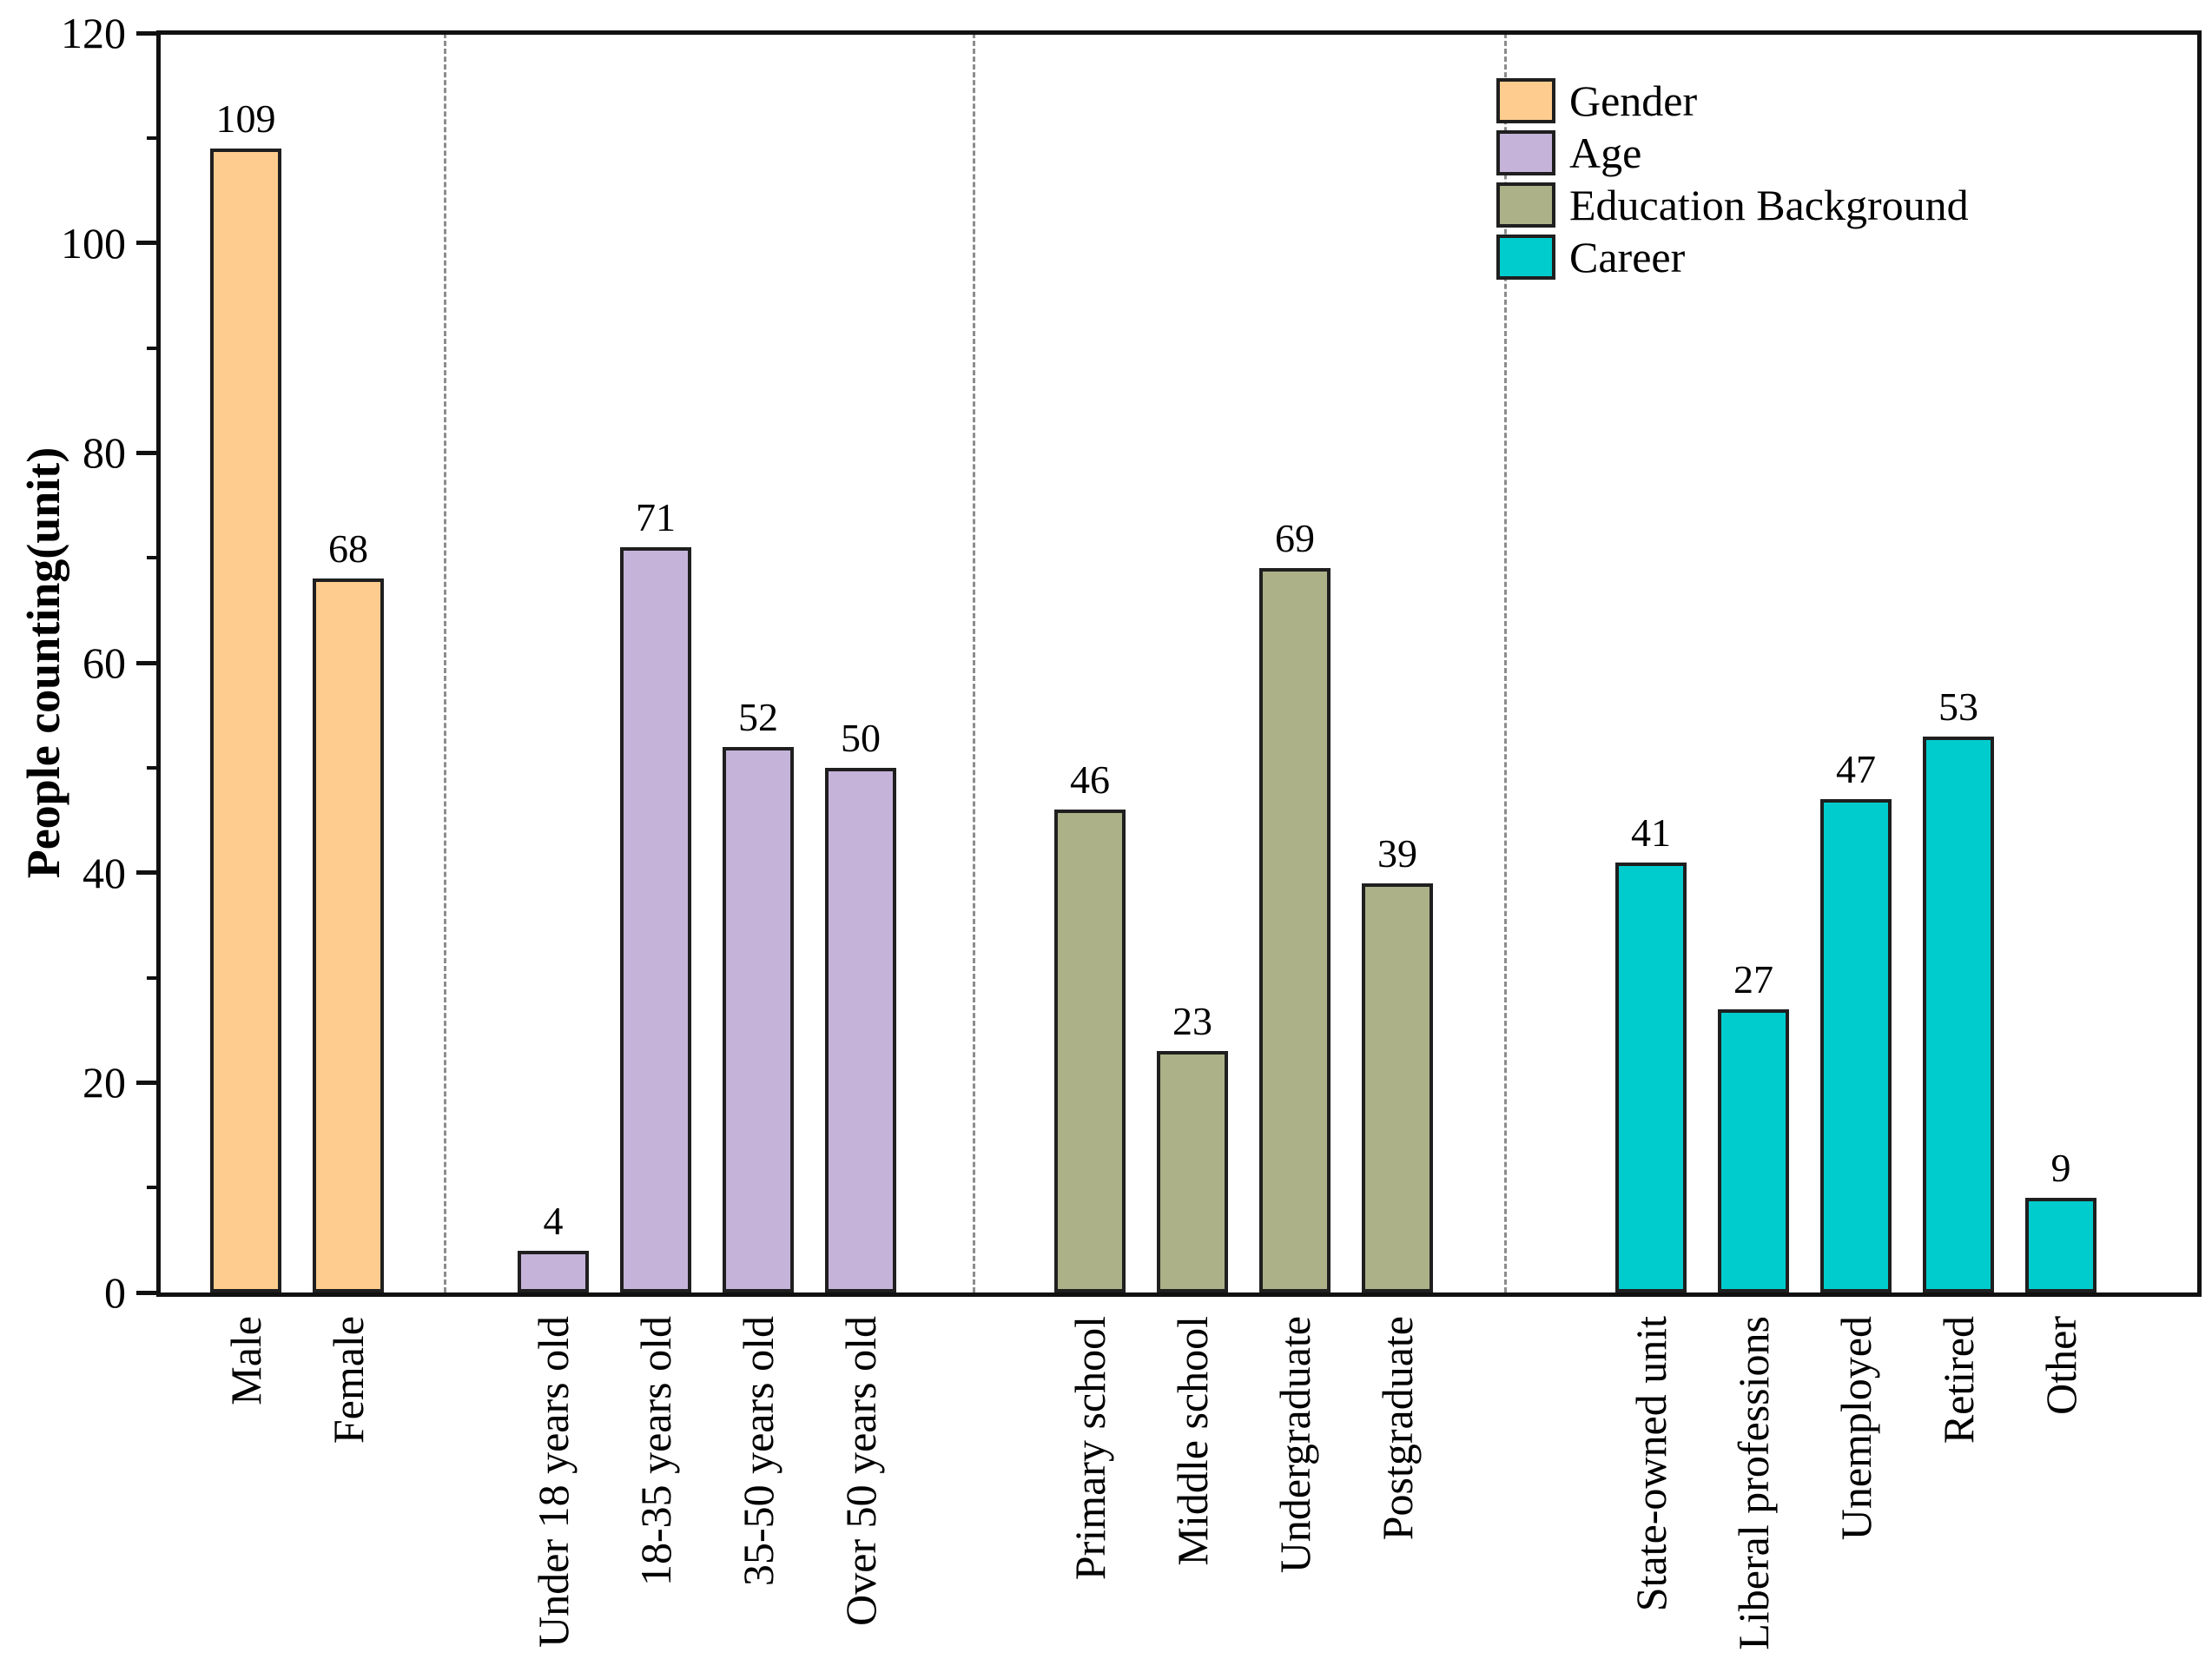 Image resolution: width=2212 pixels, height=1666 pixels. I want to click on bar-value-unemployed: 47, so click(1856, 769).